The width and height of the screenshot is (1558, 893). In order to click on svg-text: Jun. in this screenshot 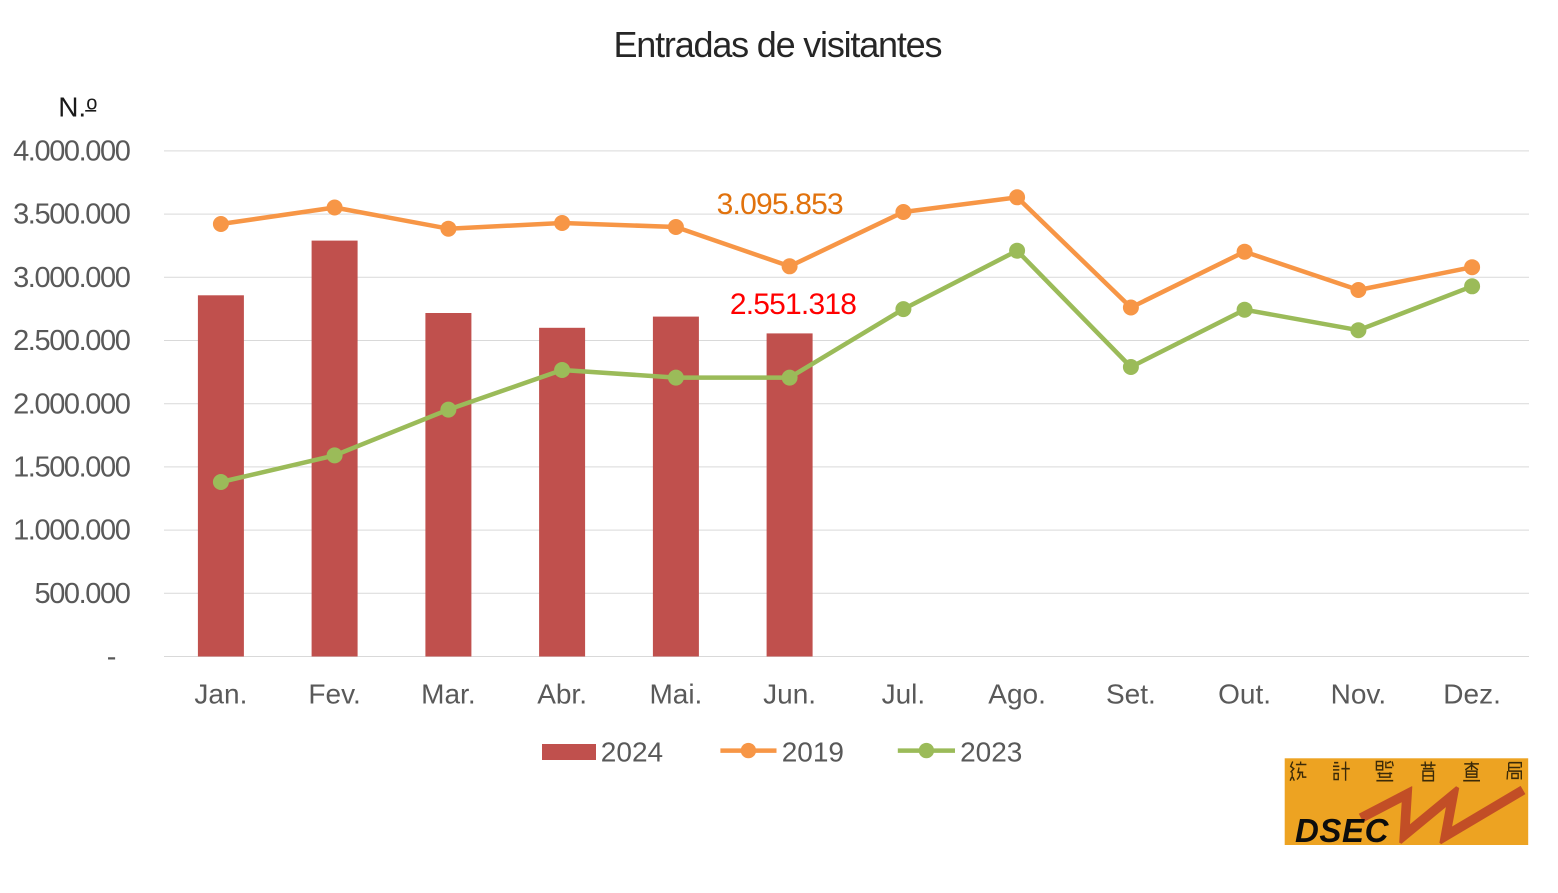, I will do `click(789, 694)`.